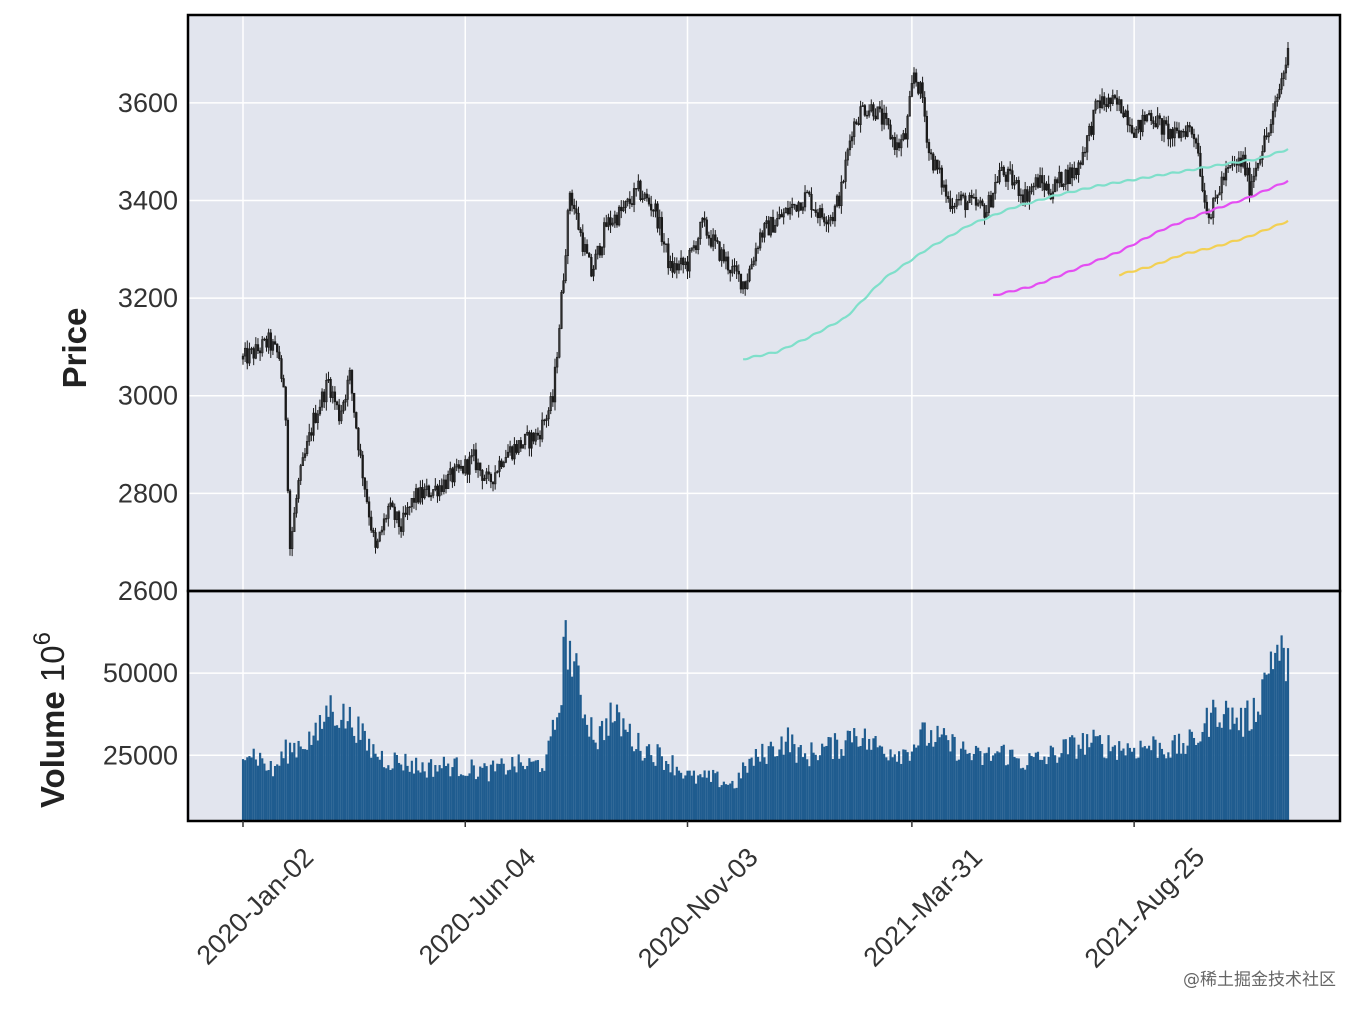  I want to click on x-tick-label: 2021-Mar-31, so click(923, 907).